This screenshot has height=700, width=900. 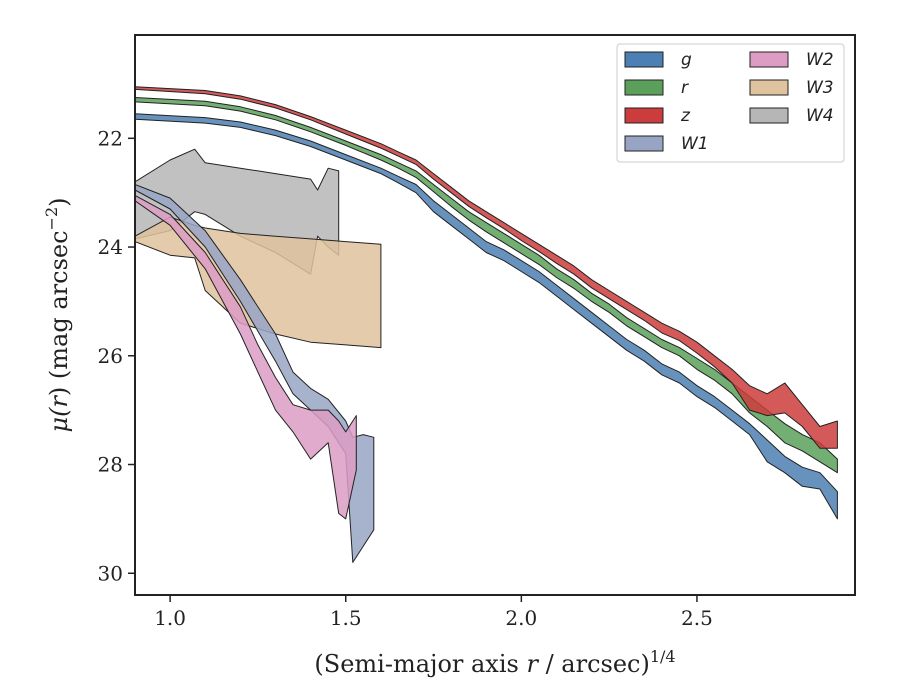 I want to click on y-tick-label: 28, so click(x=110, y=465).